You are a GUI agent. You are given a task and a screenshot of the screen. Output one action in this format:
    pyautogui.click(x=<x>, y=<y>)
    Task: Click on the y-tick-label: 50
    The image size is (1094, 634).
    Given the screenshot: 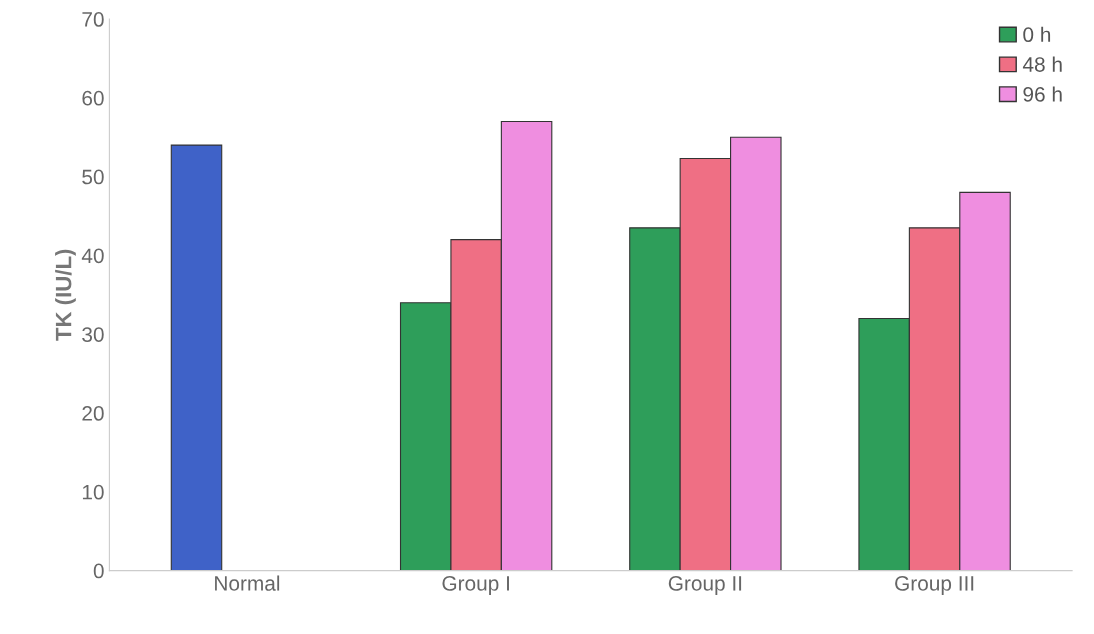 What is the action you would take?
    pyautogui.click(x=93, y=177)
    